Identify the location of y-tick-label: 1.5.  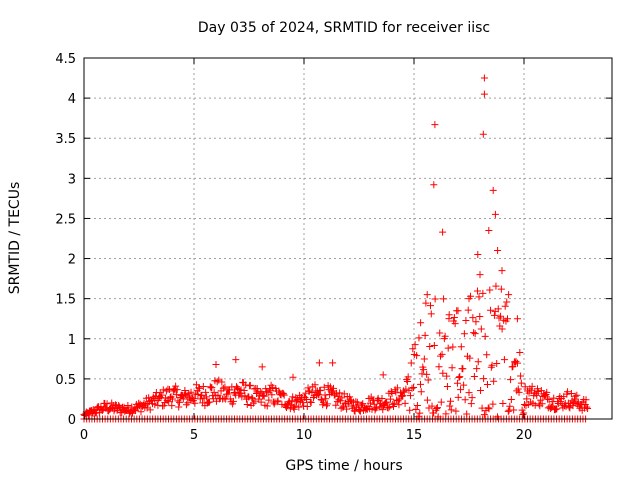
(65, 300).